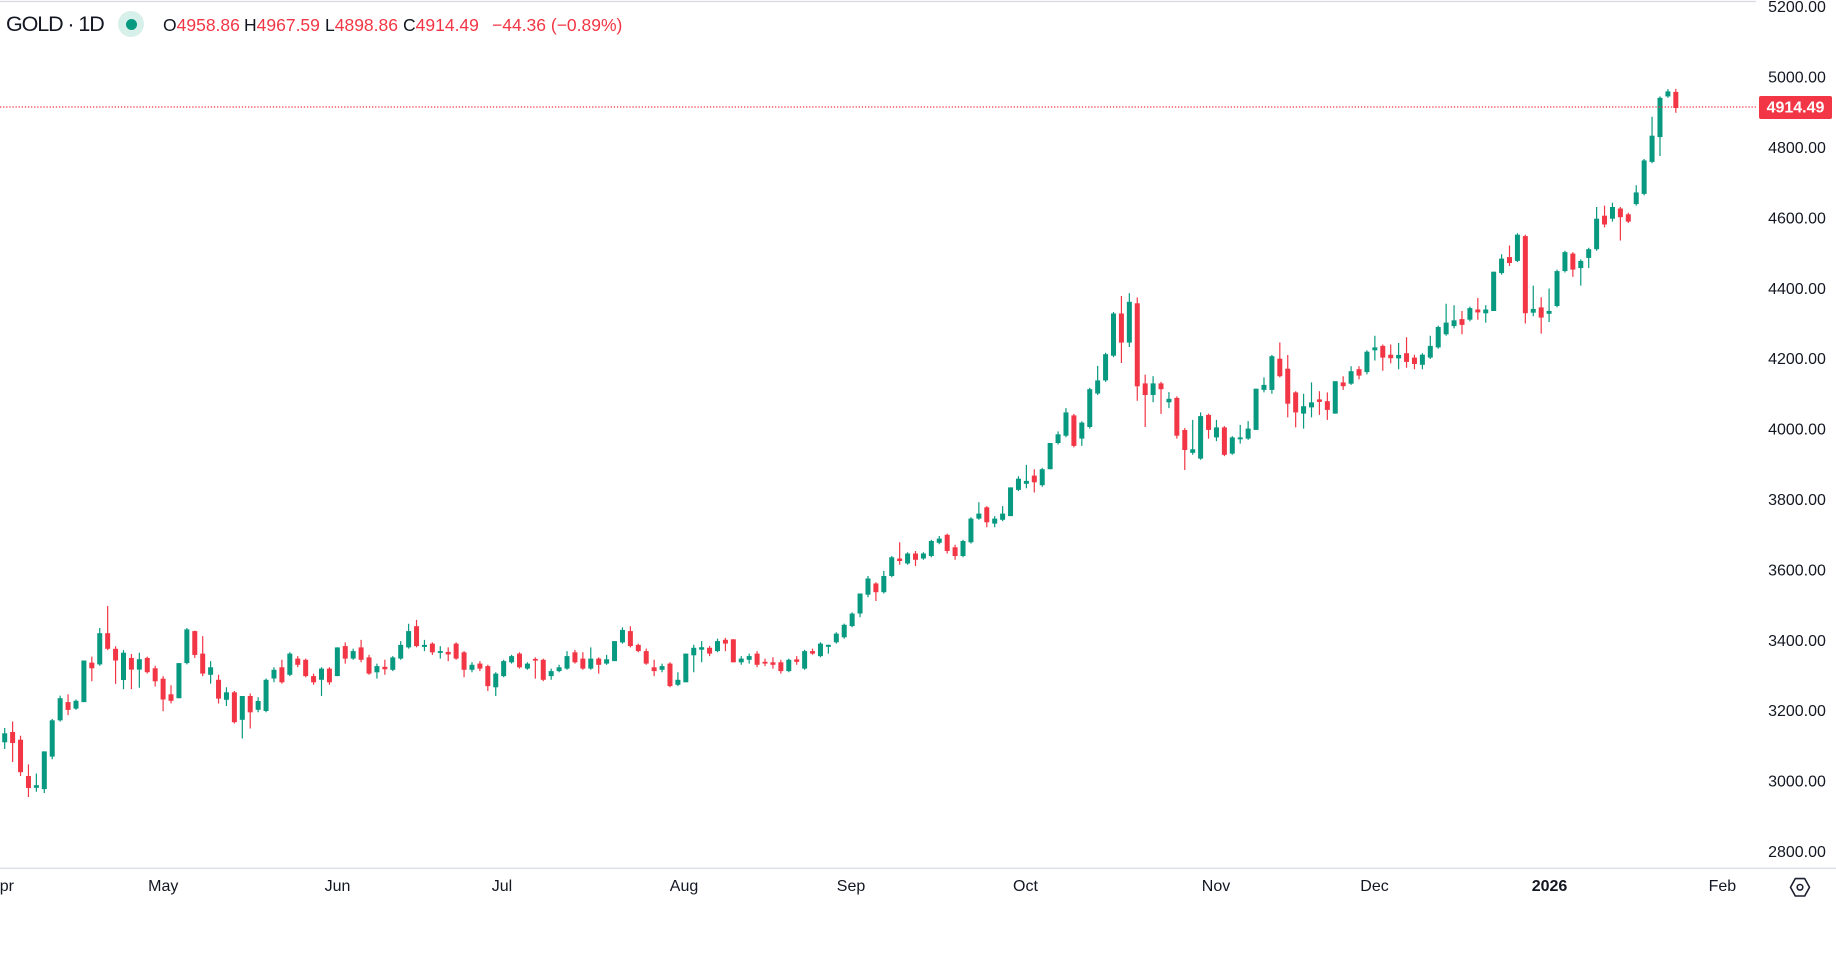 Image resolution: width=1836 pixels, height=962 pixels. Describe the element at coordinates (1797, 359) in the screenshot. I see `svg-text: 4200.00` at that location.